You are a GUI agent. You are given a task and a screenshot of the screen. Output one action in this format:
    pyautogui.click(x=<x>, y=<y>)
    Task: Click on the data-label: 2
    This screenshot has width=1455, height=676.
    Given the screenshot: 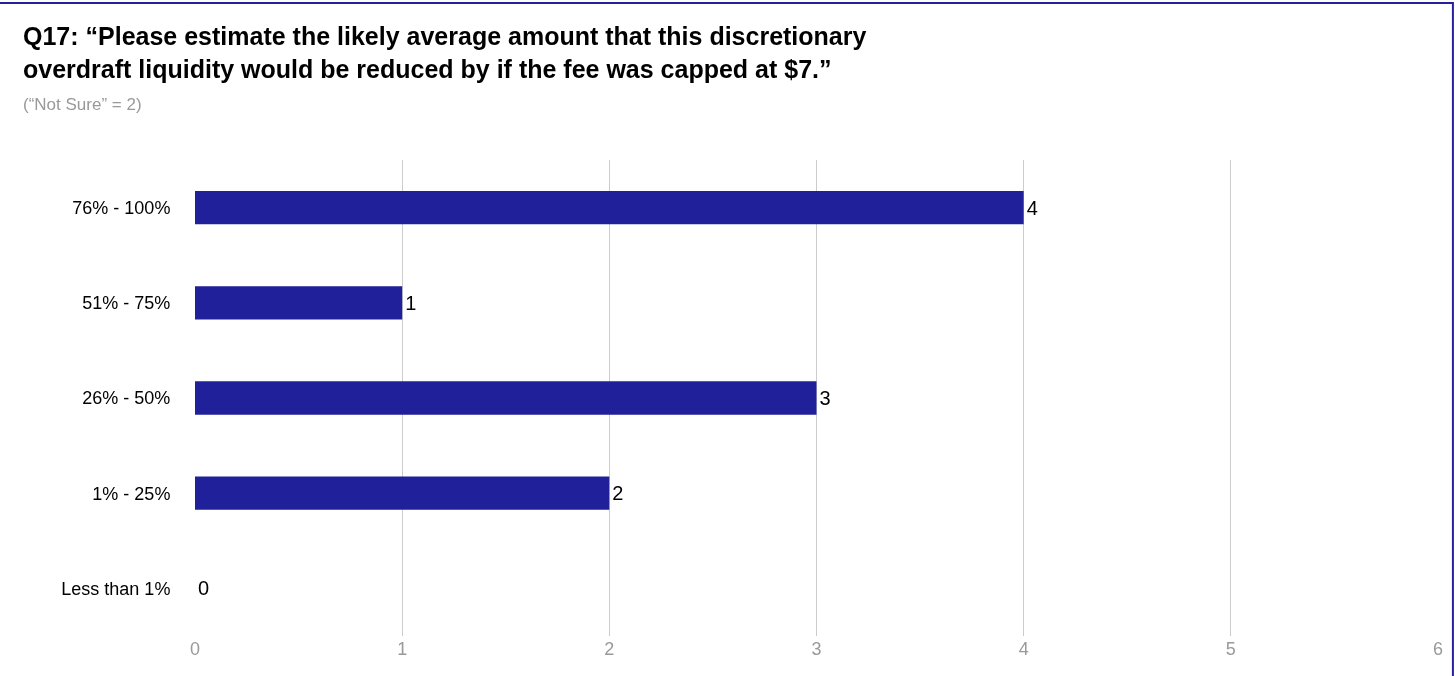 What is the action you would take?
    pyautogui.click(x=618, y=493)
    